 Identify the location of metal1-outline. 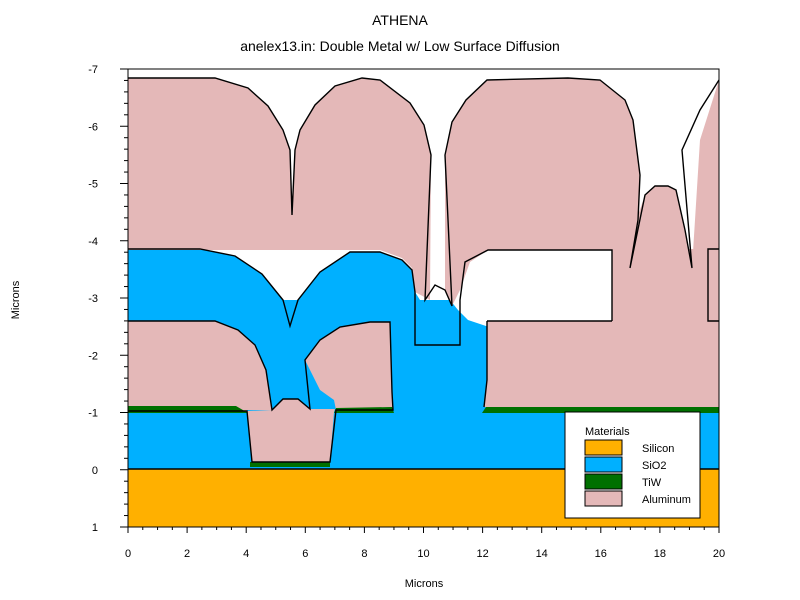
(261, 391).